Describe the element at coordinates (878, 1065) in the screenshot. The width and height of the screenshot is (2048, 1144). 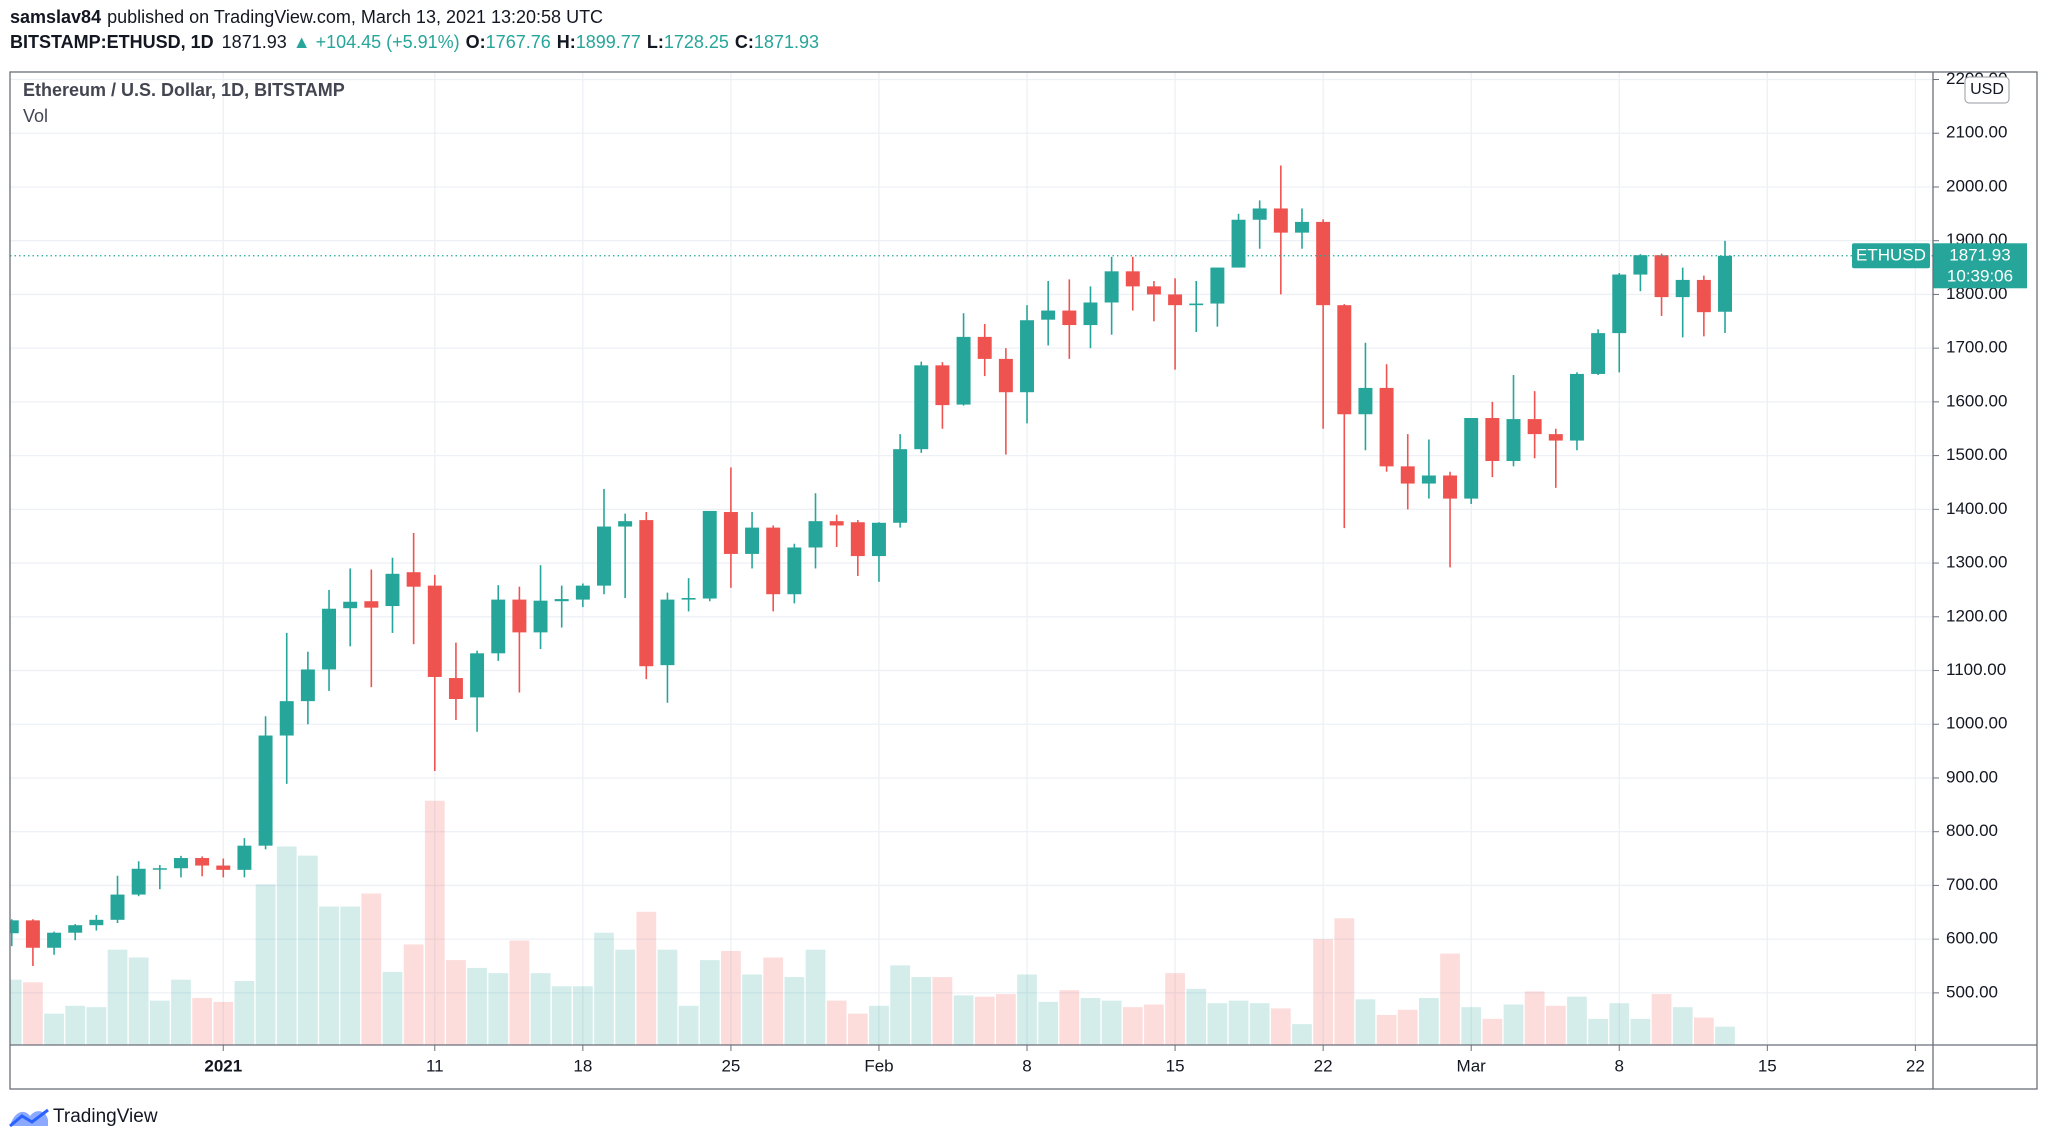
I see `x-tick-label: Feb` at that location.